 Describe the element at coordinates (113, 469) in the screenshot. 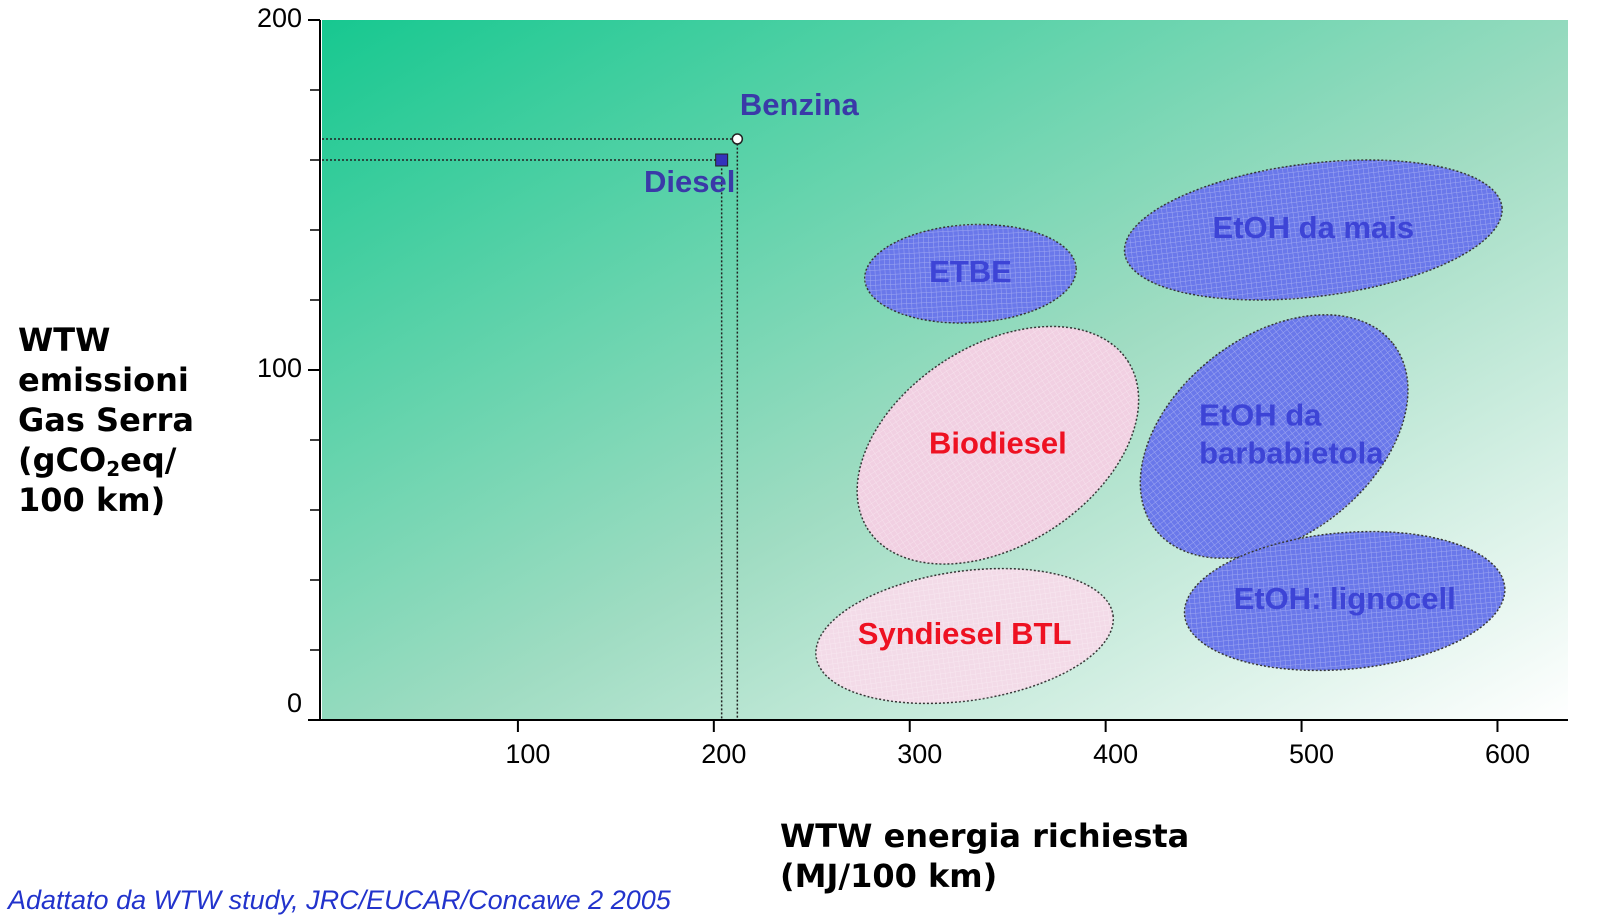

I see `y-axis-label-part: 2` at that location.